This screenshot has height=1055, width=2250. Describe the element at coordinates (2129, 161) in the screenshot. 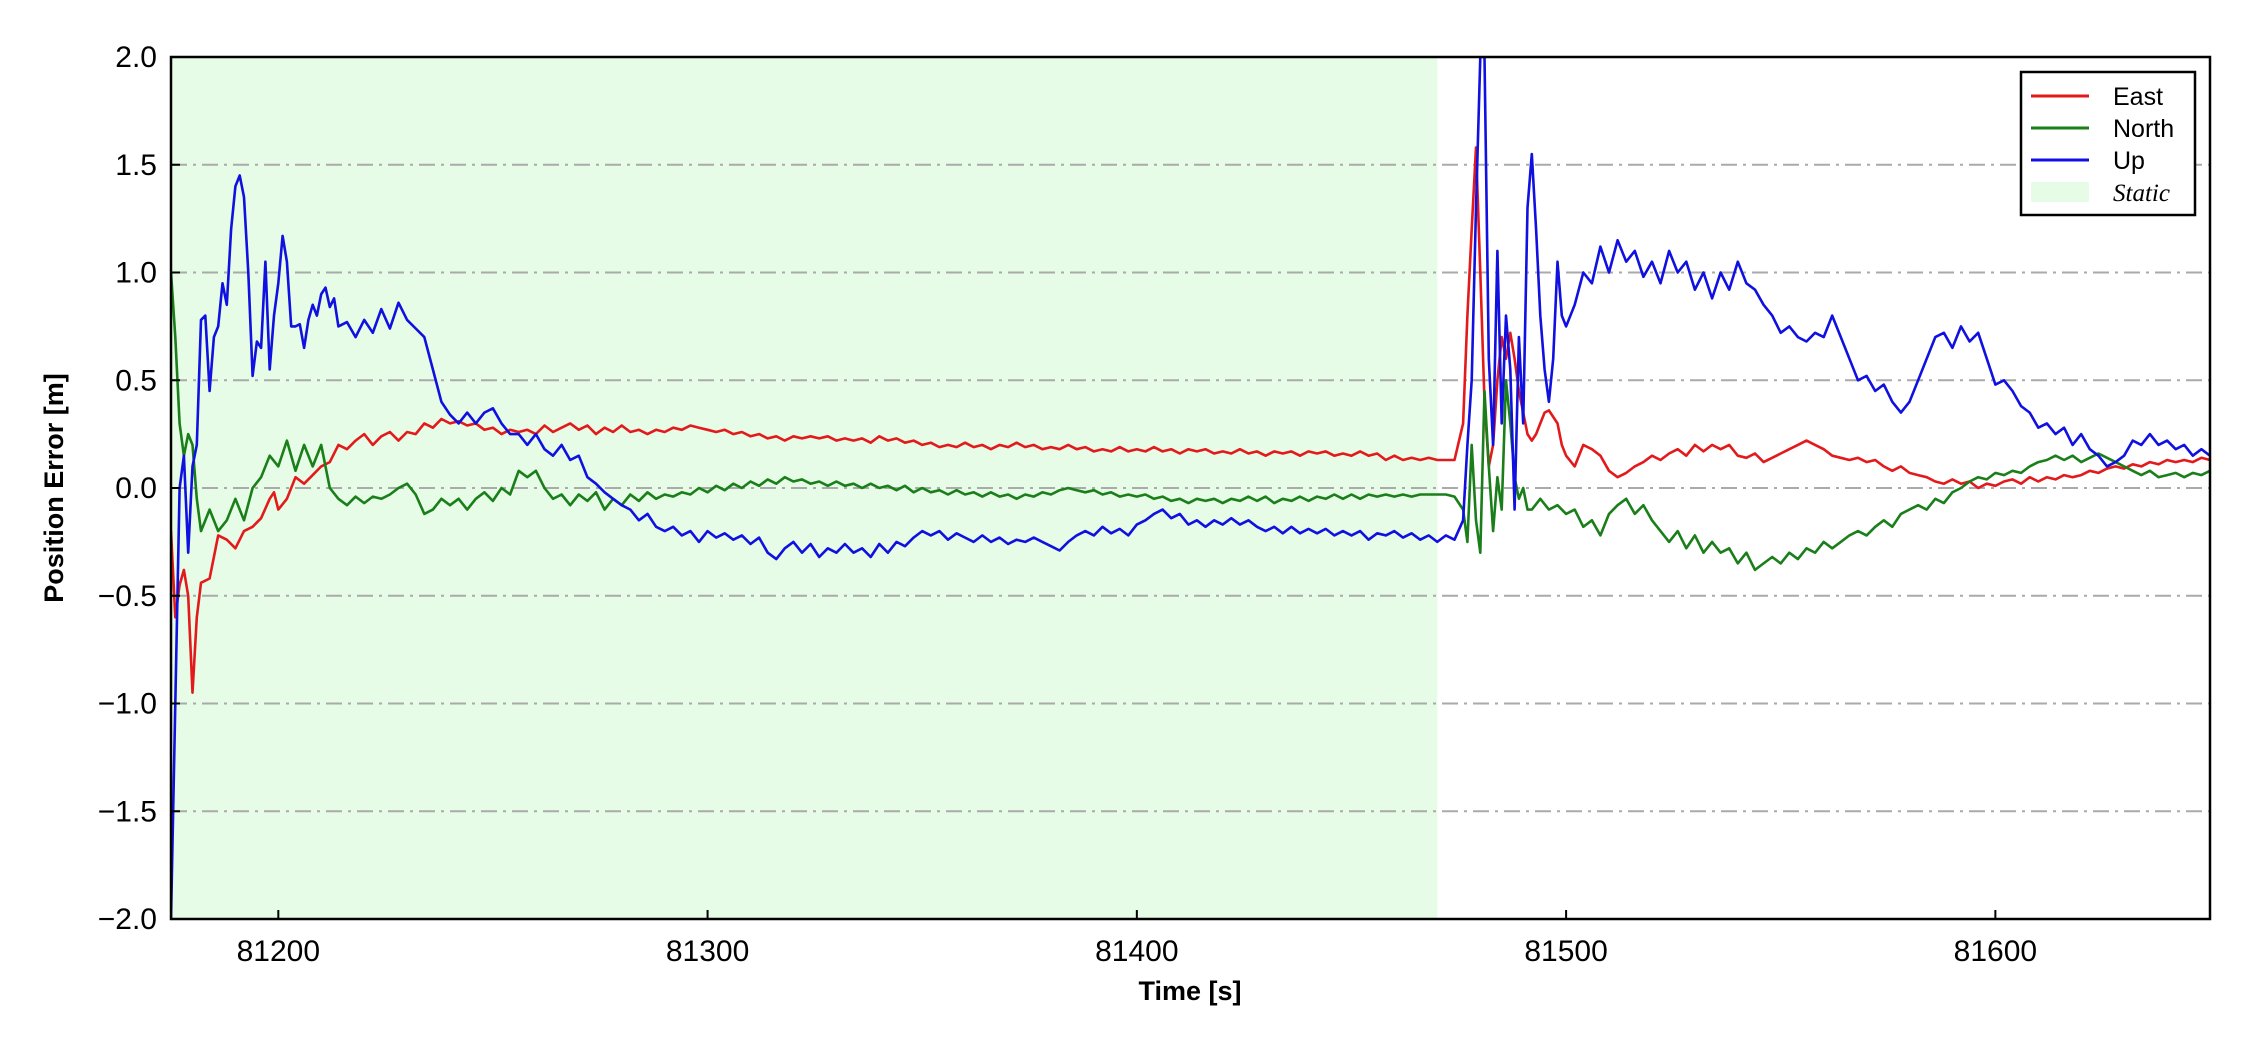

I see `legend-label-up: Up` at that location.